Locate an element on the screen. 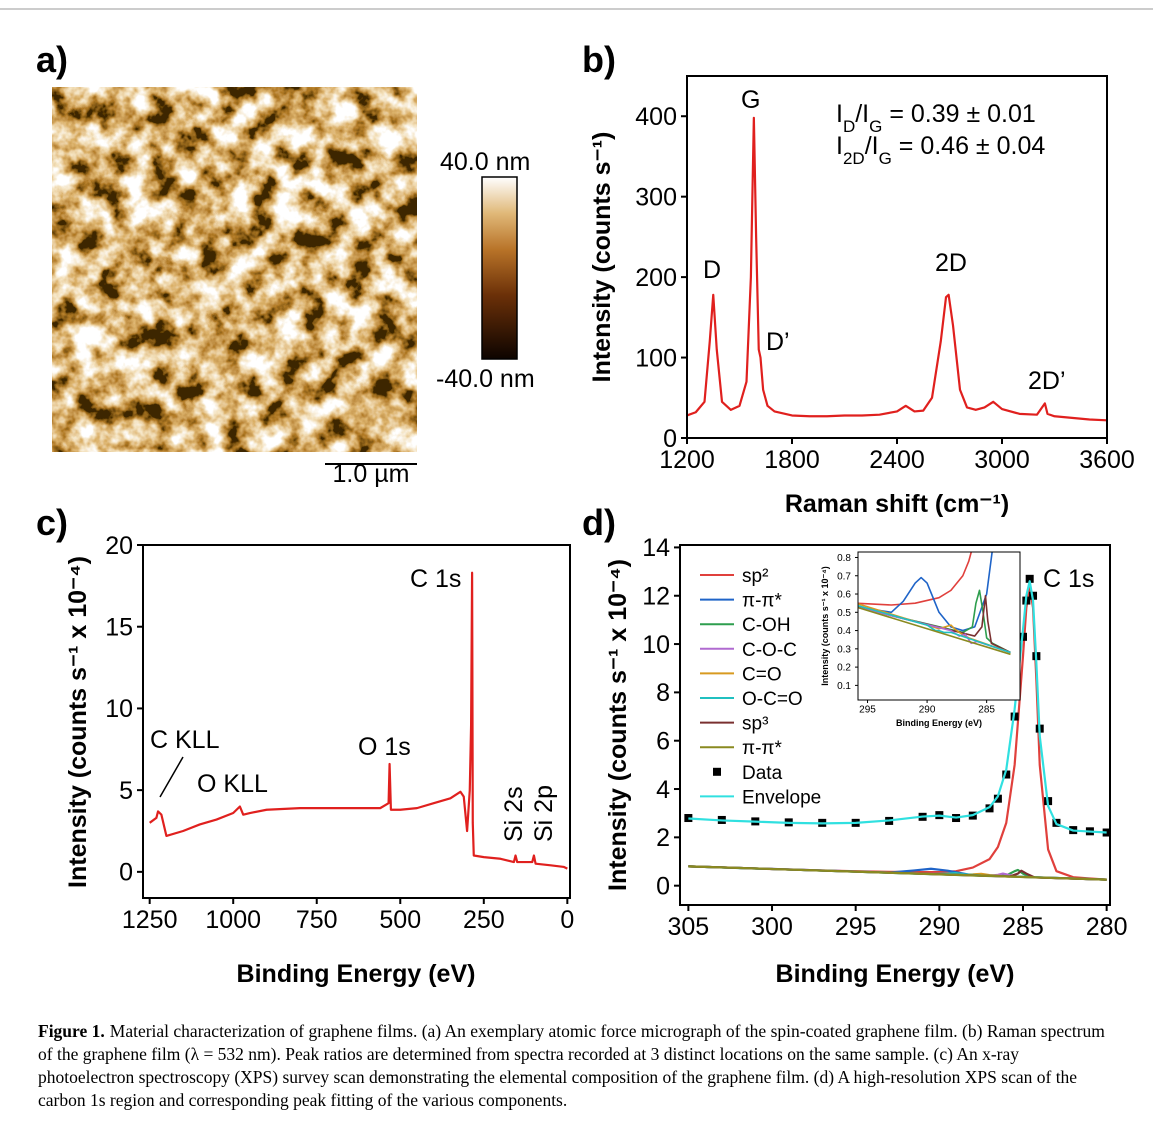  afm-image is located at coordinates (234, 269).